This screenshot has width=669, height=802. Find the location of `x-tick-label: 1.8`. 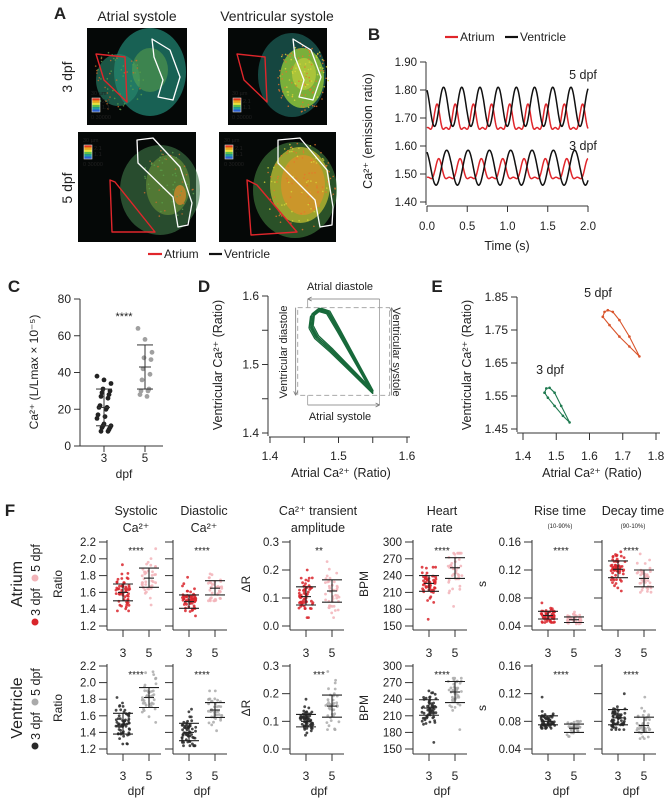

x-tick-label: 1.8 is located at coordinates (656, 456).